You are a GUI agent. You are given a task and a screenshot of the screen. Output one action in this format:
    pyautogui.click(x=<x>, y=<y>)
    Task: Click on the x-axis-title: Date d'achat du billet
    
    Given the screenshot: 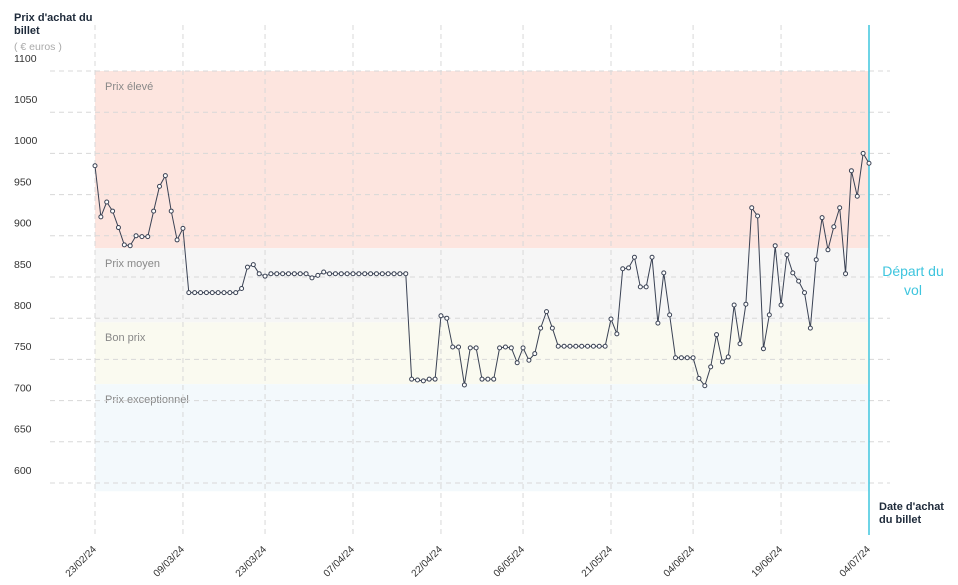 What is the action you would take?
    pyautogui.click(x=911, y=513)
    